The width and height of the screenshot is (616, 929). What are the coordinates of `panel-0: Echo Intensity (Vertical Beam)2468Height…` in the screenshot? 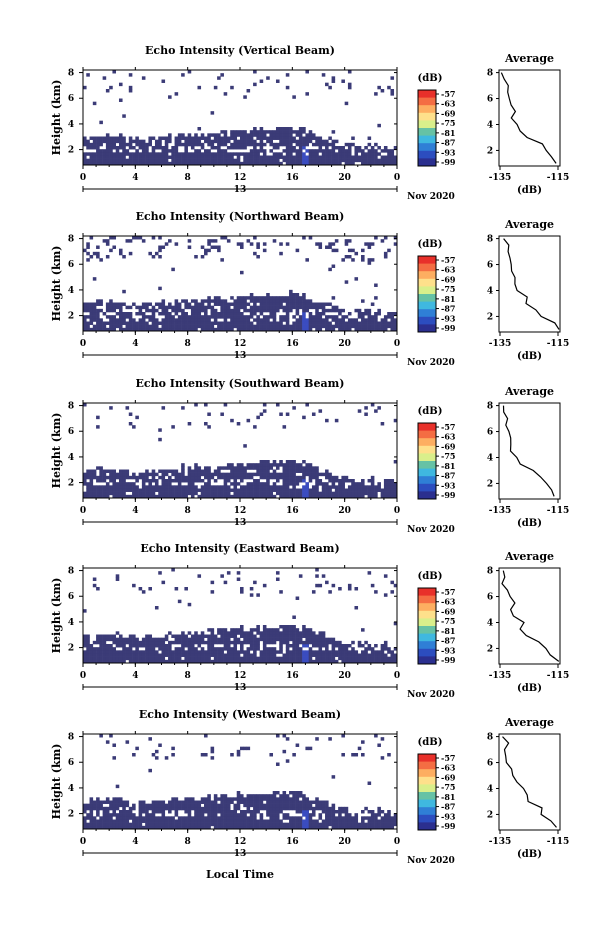 It's located at (309, 123).